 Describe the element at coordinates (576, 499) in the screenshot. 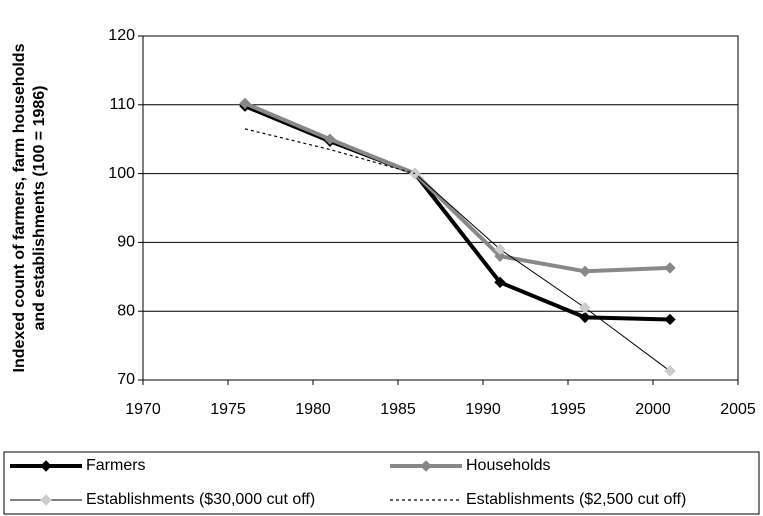

I see `legend-label: Establishments ($2,500 cut off)` at that location.